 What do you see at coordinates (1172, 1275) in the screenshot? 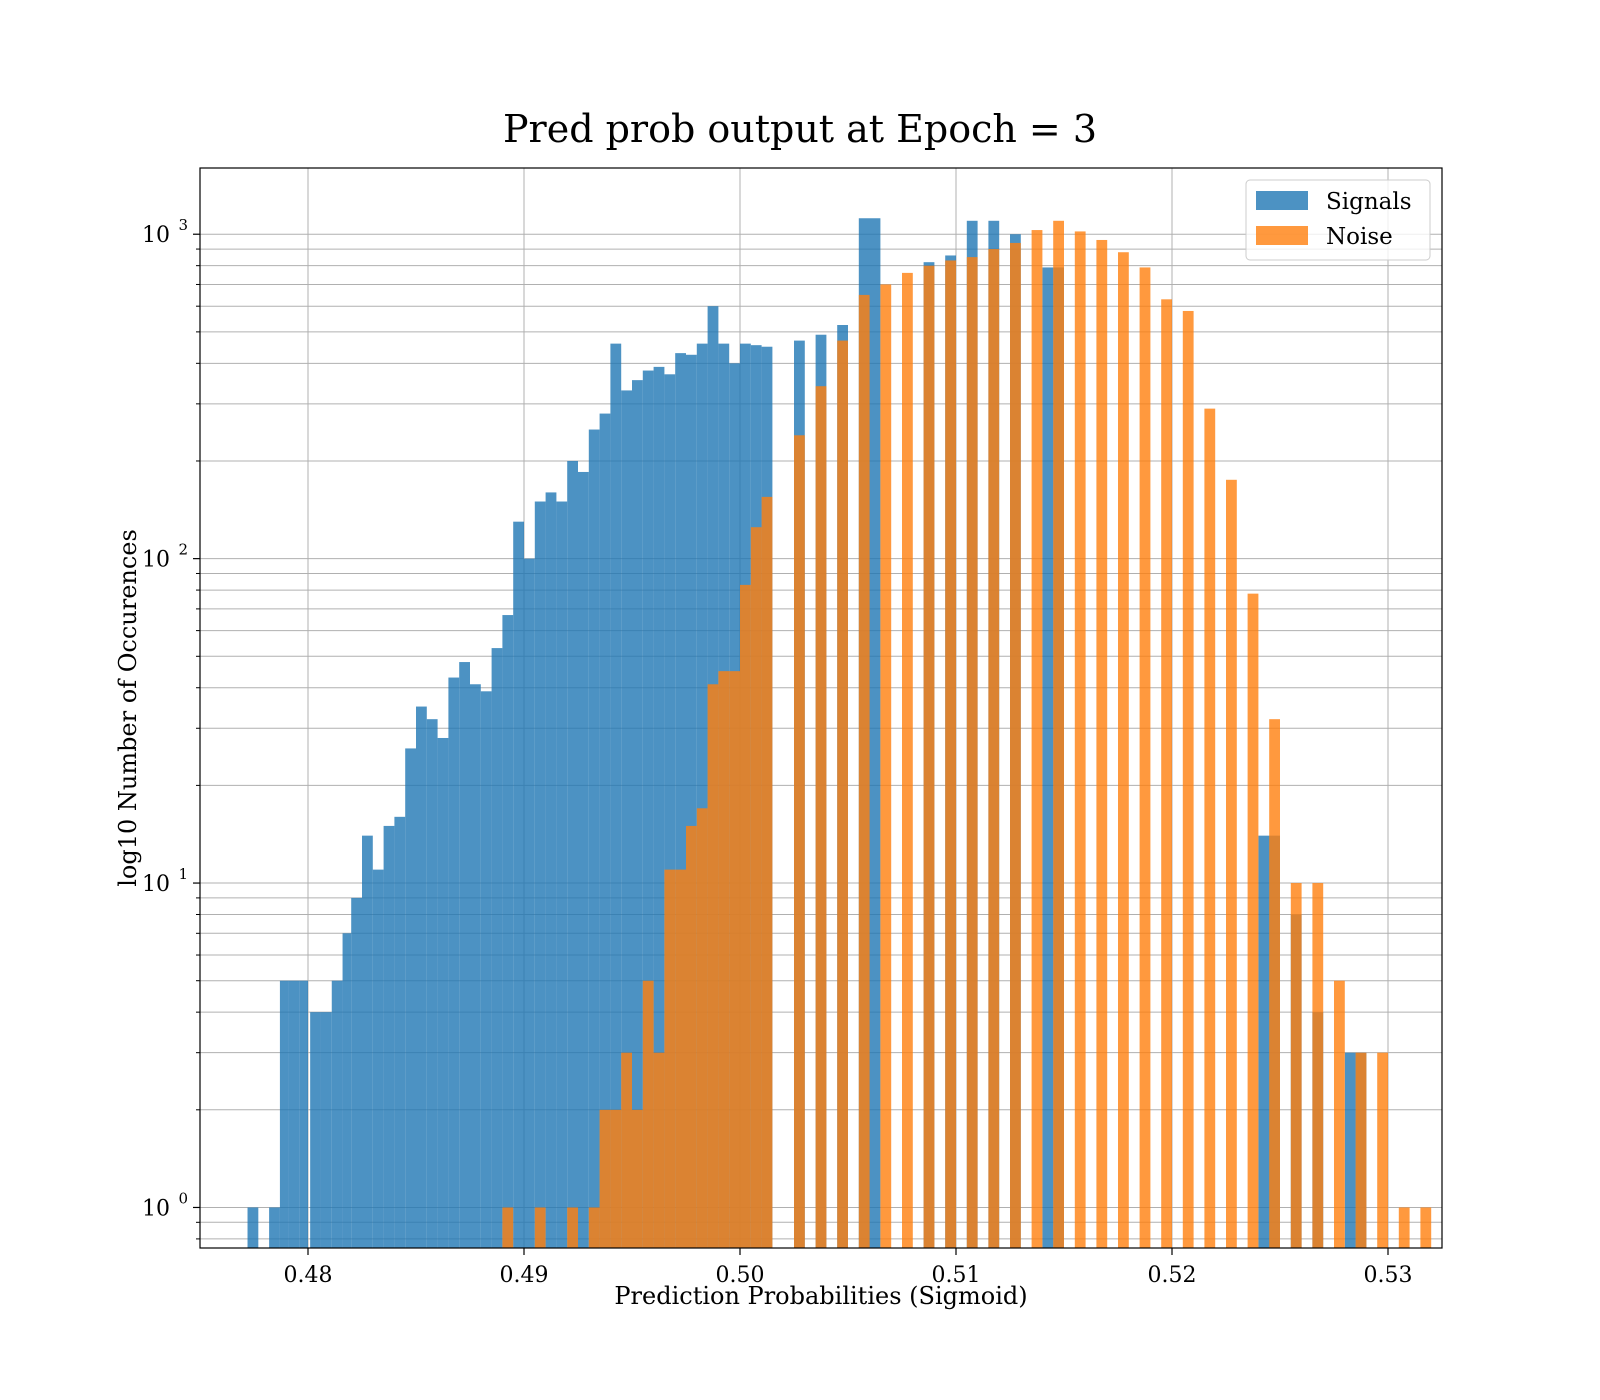
I see `x-tick-label: 0.52` at bounding box center [1172, 1275].